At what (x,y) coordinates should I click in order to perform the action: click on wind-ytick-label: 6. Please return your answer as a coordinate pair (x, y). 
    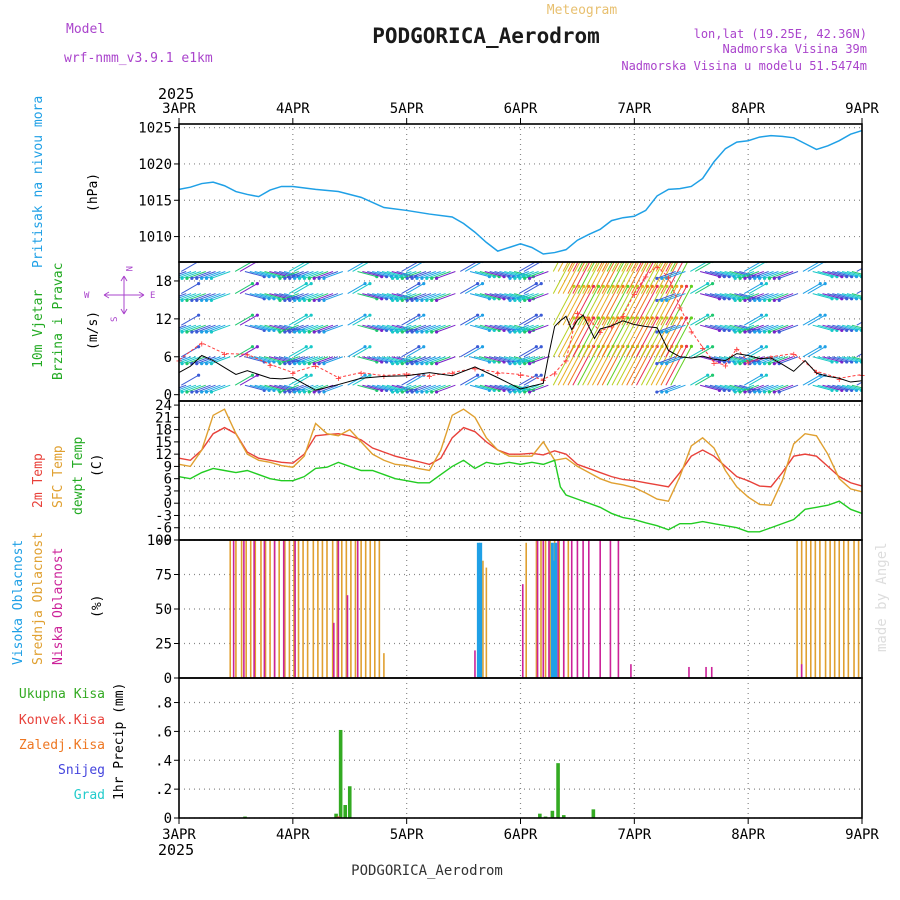
    Looking at the image, I should click on (168, 358).